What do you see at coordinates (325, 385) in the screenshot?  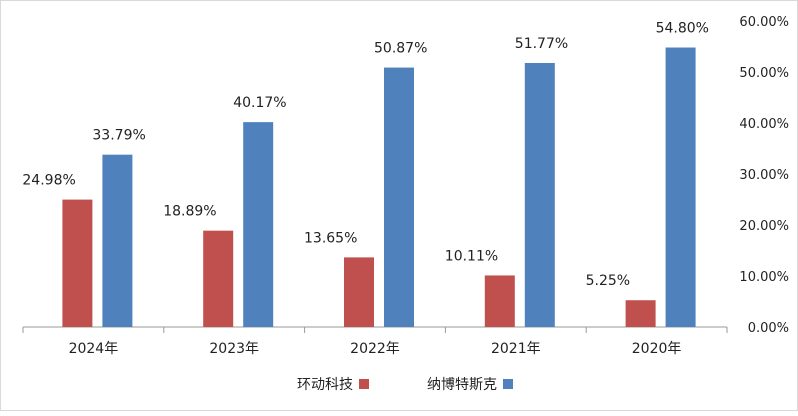 I see `legend-label: 环动科技` at bounding box center [325, 385].